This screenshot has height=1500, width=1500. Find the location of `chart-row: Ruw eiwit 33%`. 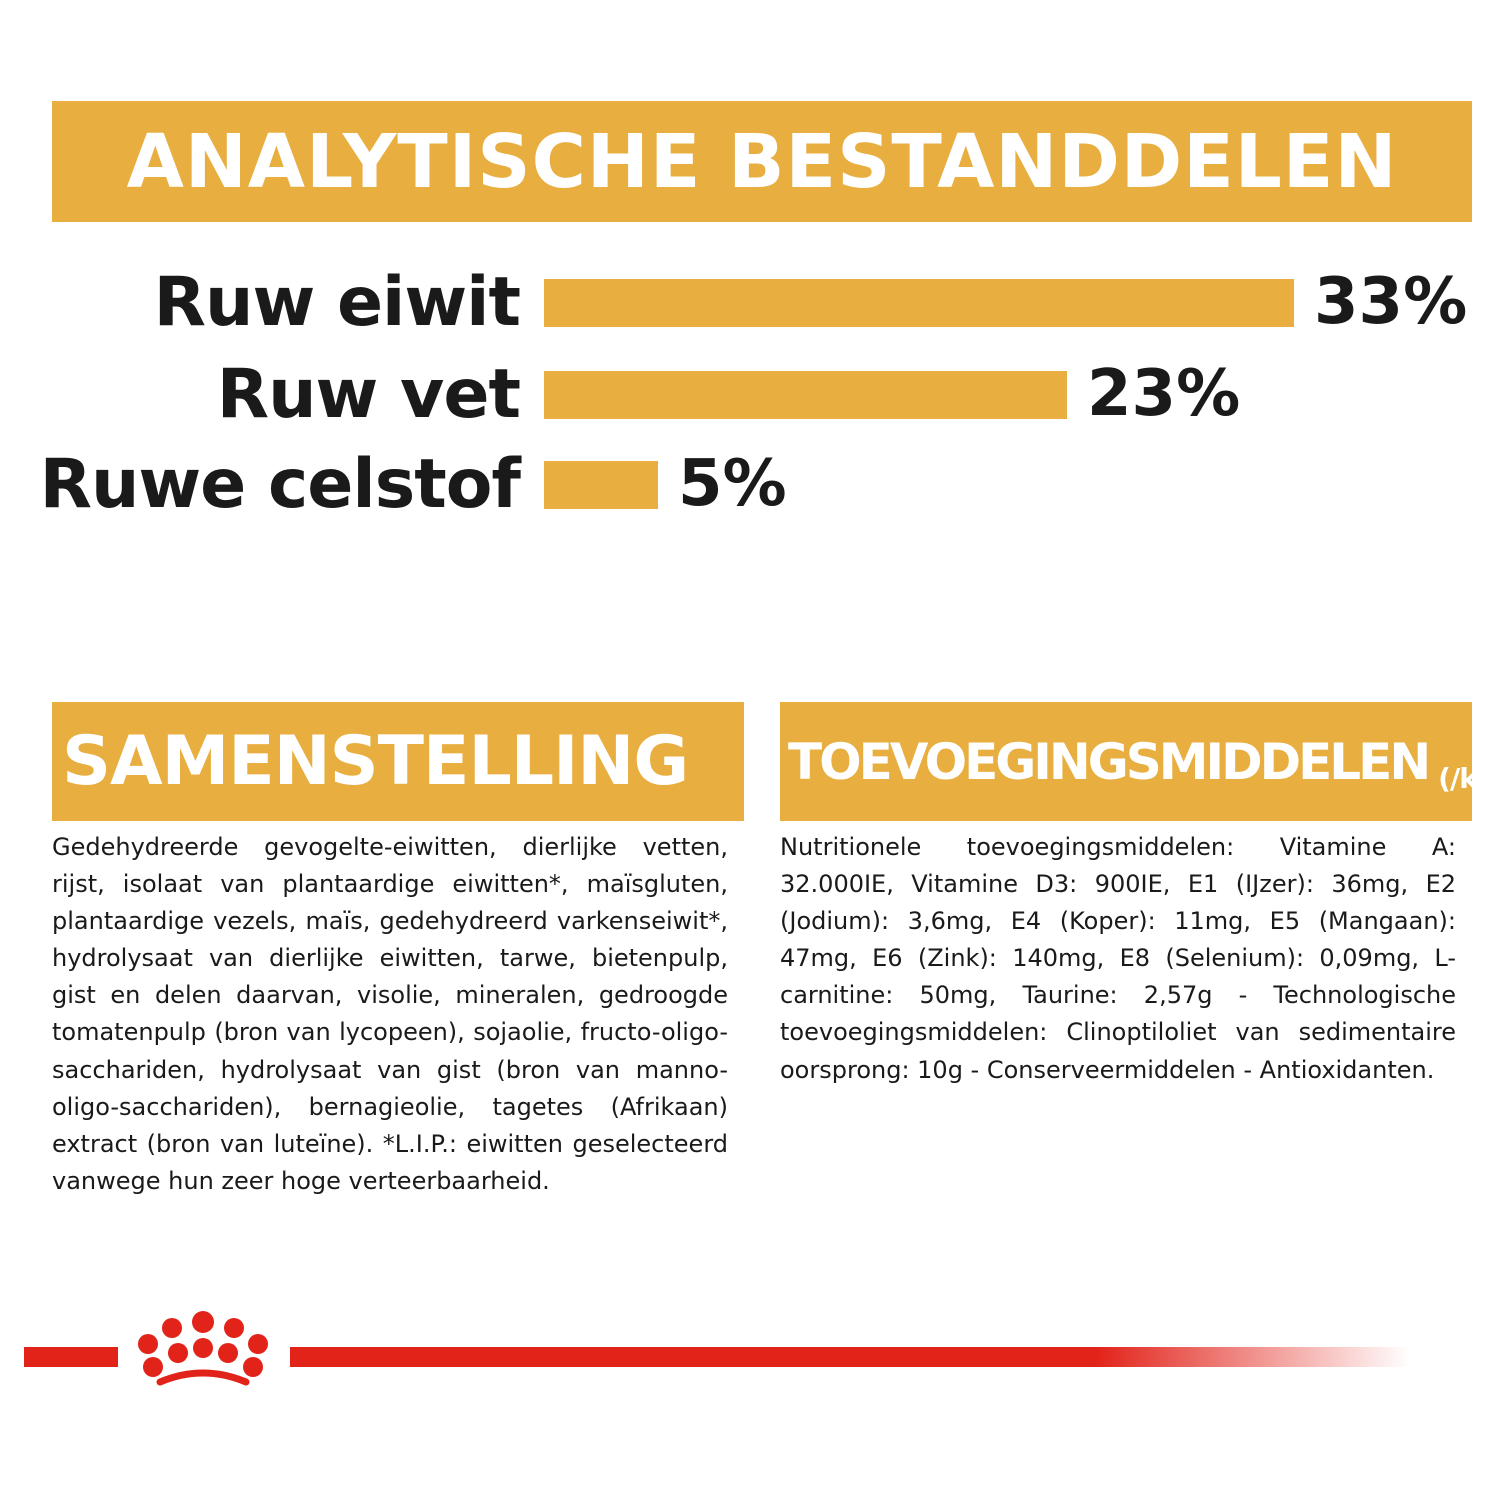

chart-row: Ruw eiwit 33% is located at coordinates (750, 302).